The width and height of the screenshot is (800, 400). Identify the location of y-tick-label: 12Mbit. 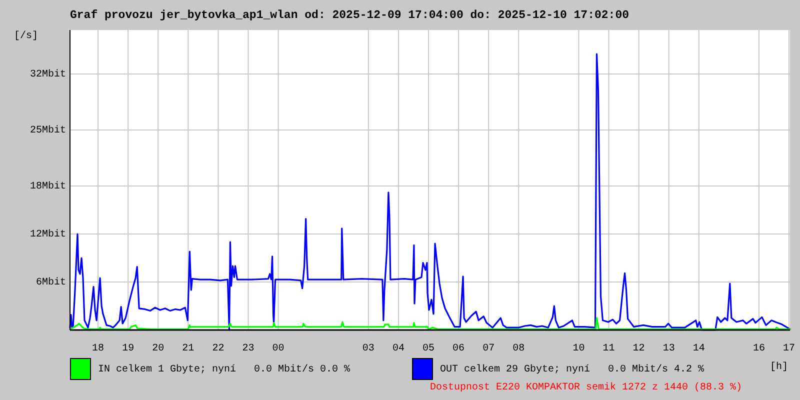
(48, 234).